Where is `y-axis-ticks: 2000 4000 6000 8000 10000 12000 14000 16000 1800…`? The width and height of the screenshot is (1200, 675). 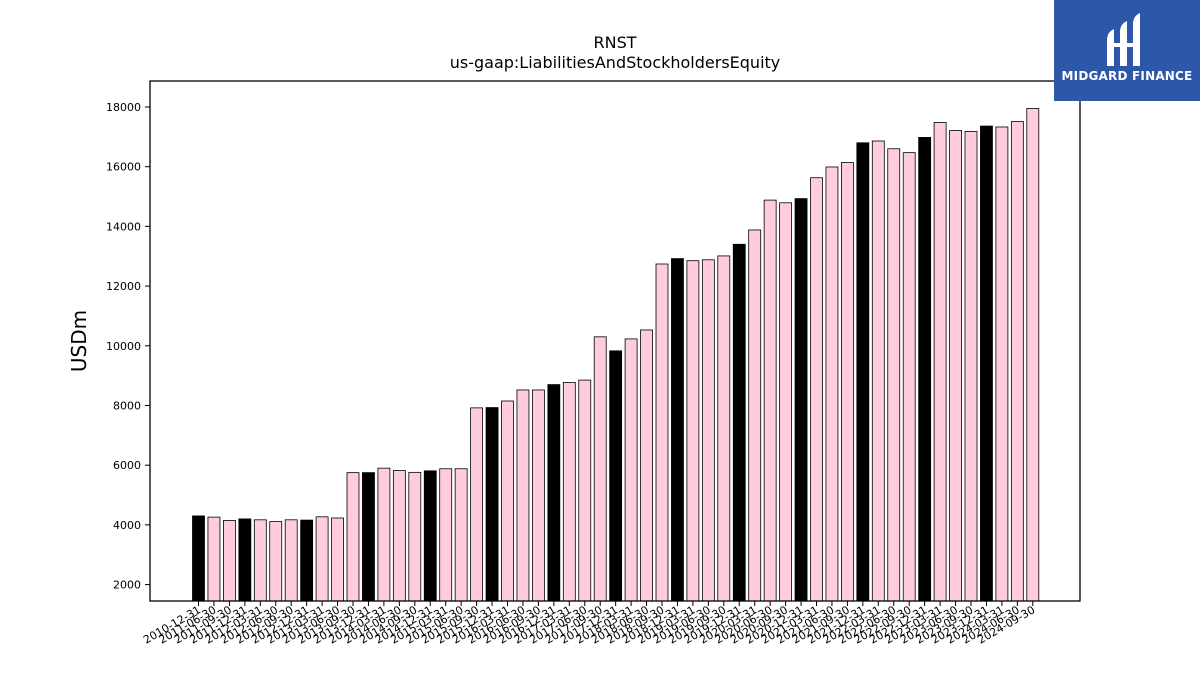 y-axis-ticks: 2000 4000 6000 8000 10000 12000 14000 16000 1800… is located at coordinates (128, 346).